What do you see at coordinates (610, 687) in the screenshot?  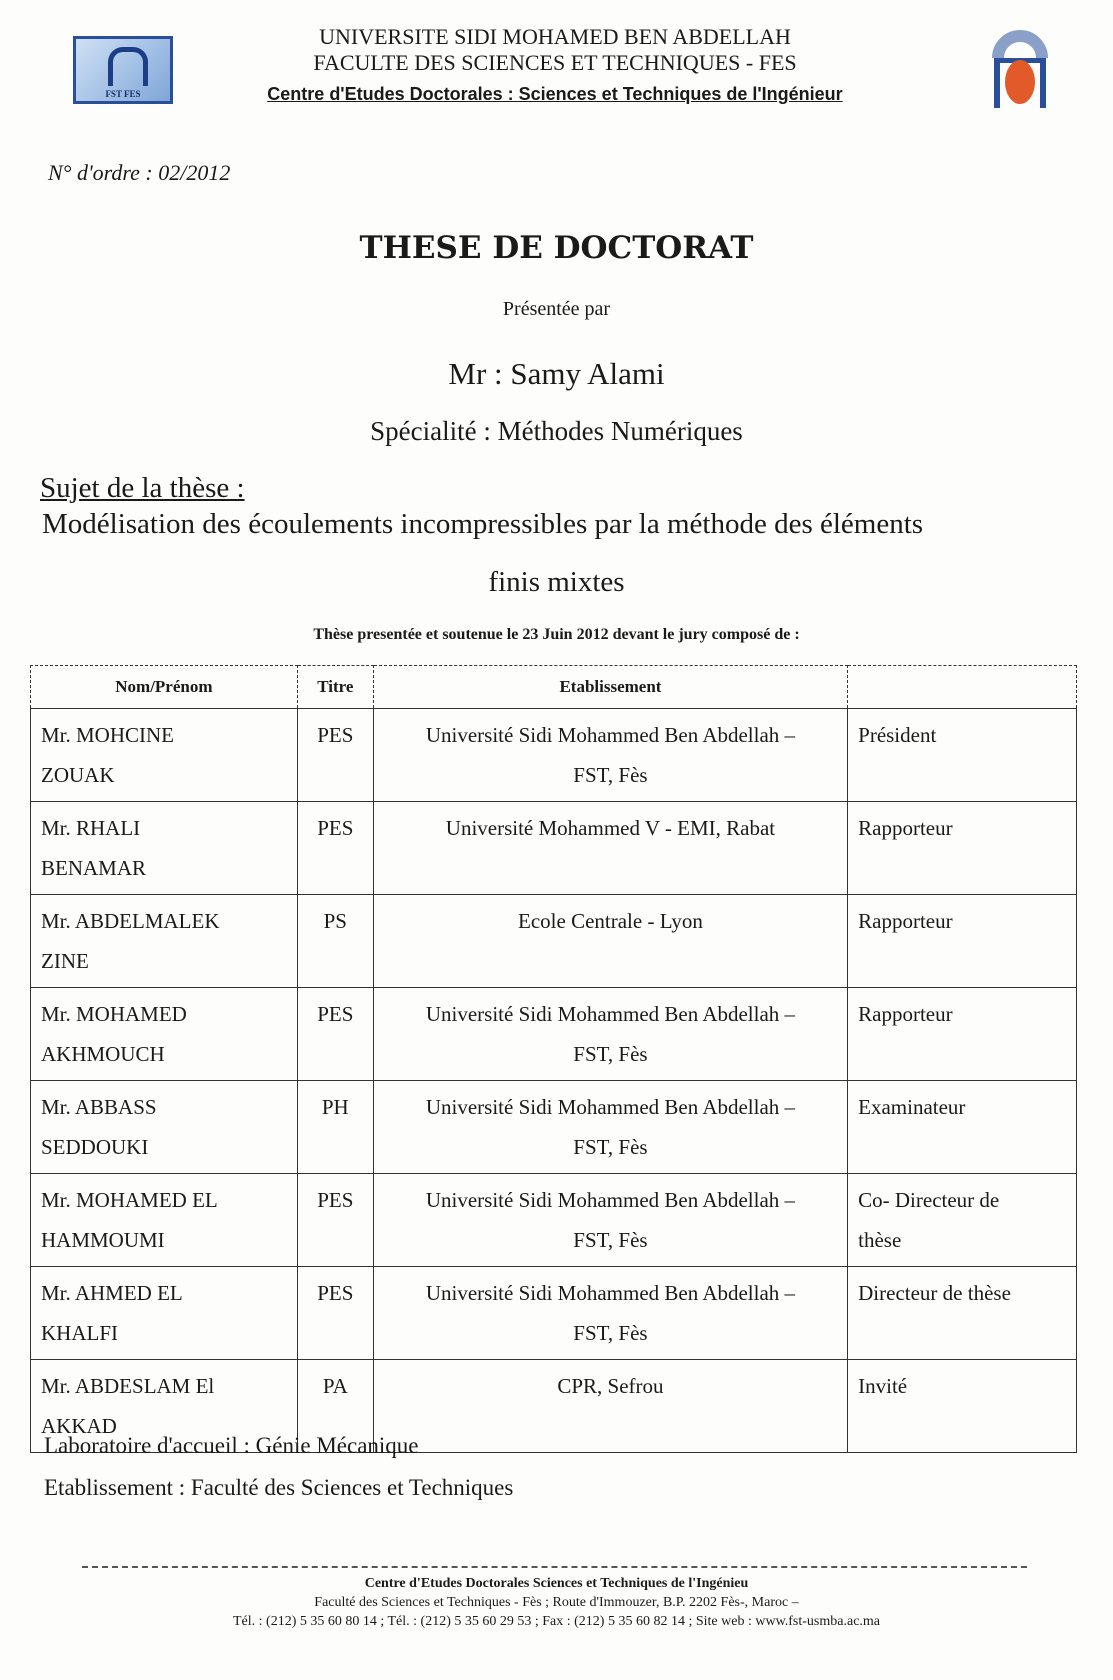 I see `header-establishment: Etablissement` at bounding box center [610, 687].